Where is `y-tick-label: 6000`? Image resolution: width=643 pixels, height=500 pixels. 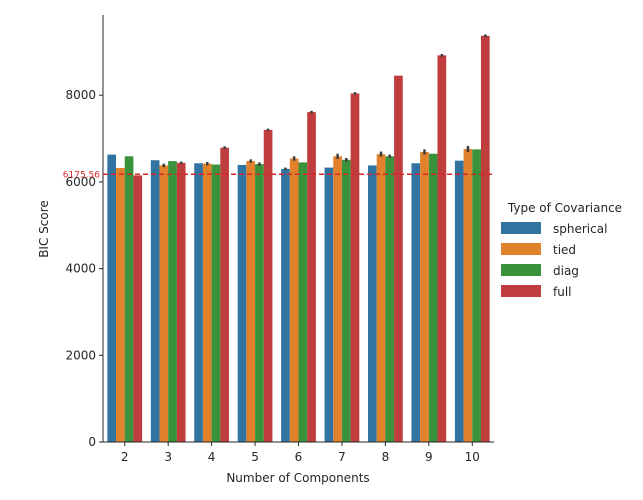 y-tick-label: 6000 is located at coordinates (80, 182).